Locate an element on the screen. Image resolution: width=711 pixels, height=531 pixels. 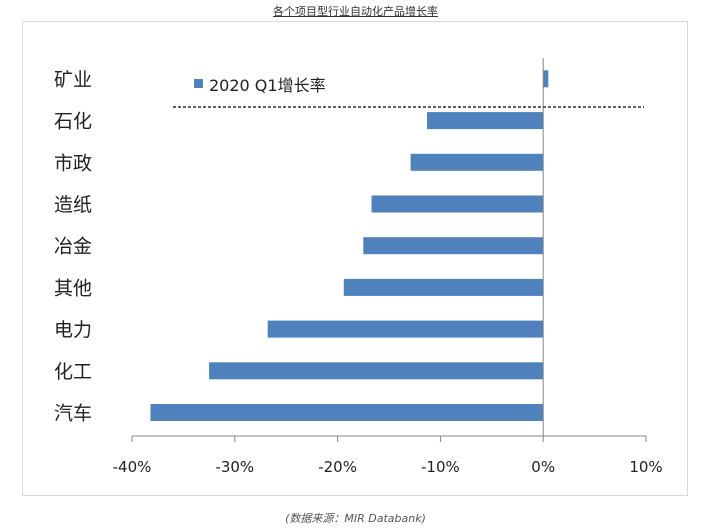
bar-化工 is located at coordinates (376, 371).